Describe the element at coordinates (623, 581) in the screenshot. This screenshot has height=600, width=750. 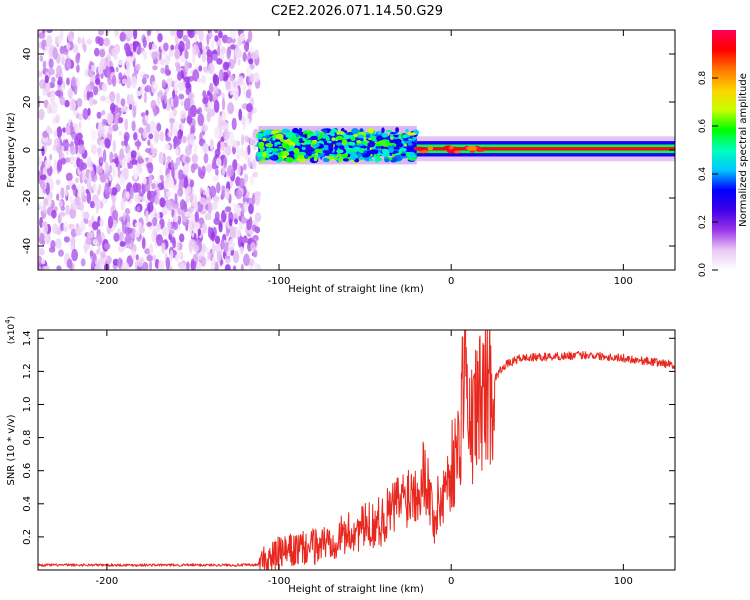
I see `x-tick-label: 100` at that location.